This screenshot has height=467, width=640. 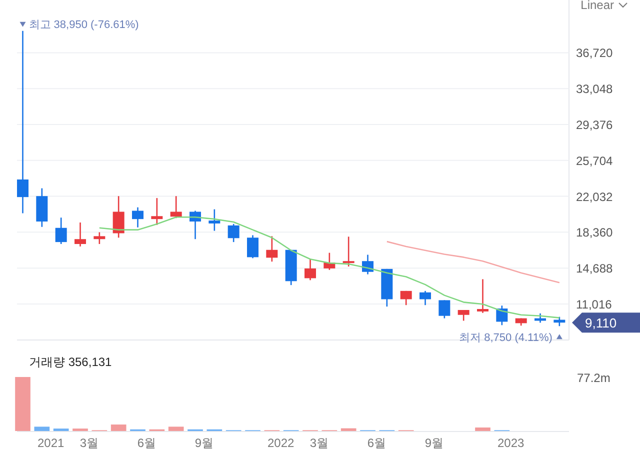 What do you see at coordinates (594, 89) in the screenshot?
I see `ytick: 33,048` at bounding box center [594, 89].